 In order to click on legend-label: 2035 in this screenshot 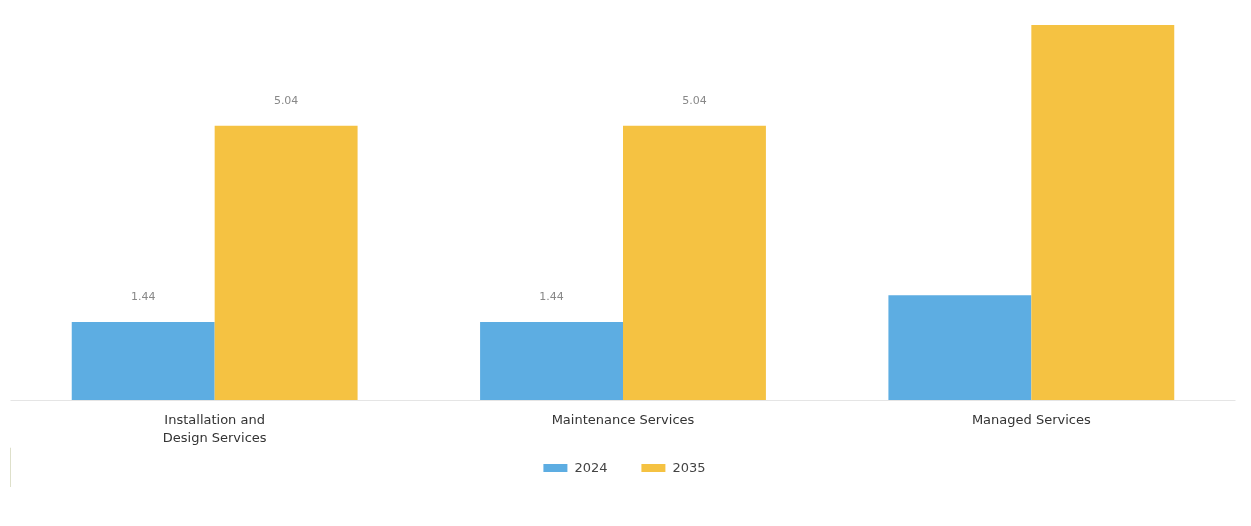, I will do `click(689, 467)`.